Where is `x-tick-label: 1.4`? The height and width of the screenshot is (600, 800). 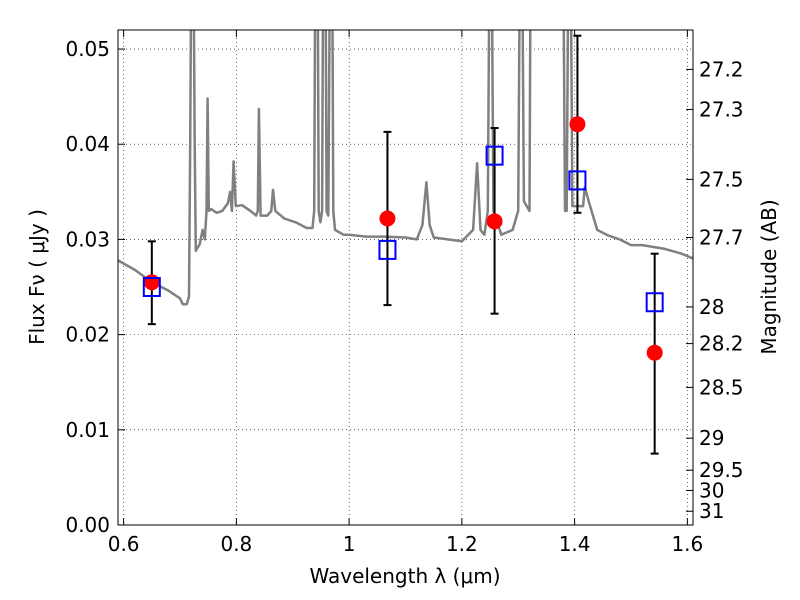
x-tick-label: 1.4 is located at coordinates (575, 544).